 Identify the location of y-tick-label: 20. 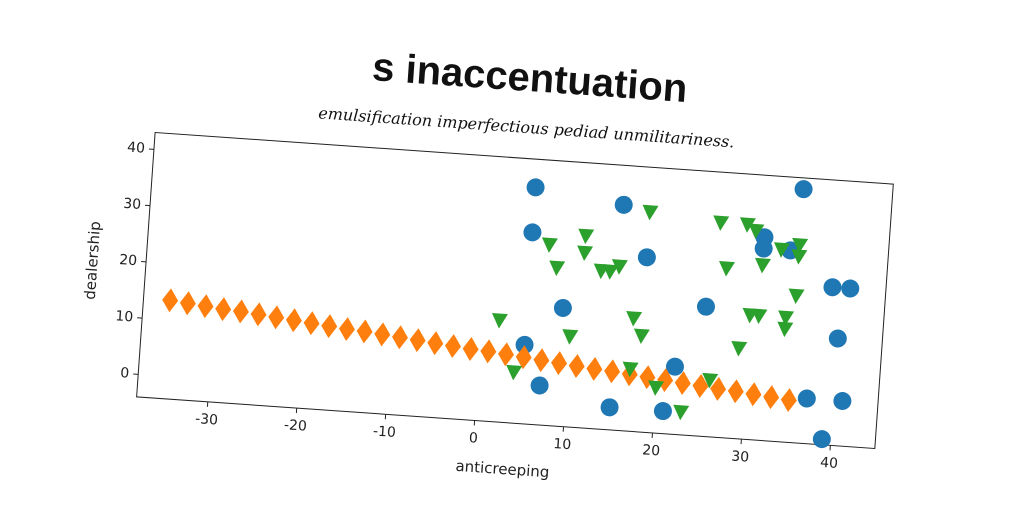
(128, 260).